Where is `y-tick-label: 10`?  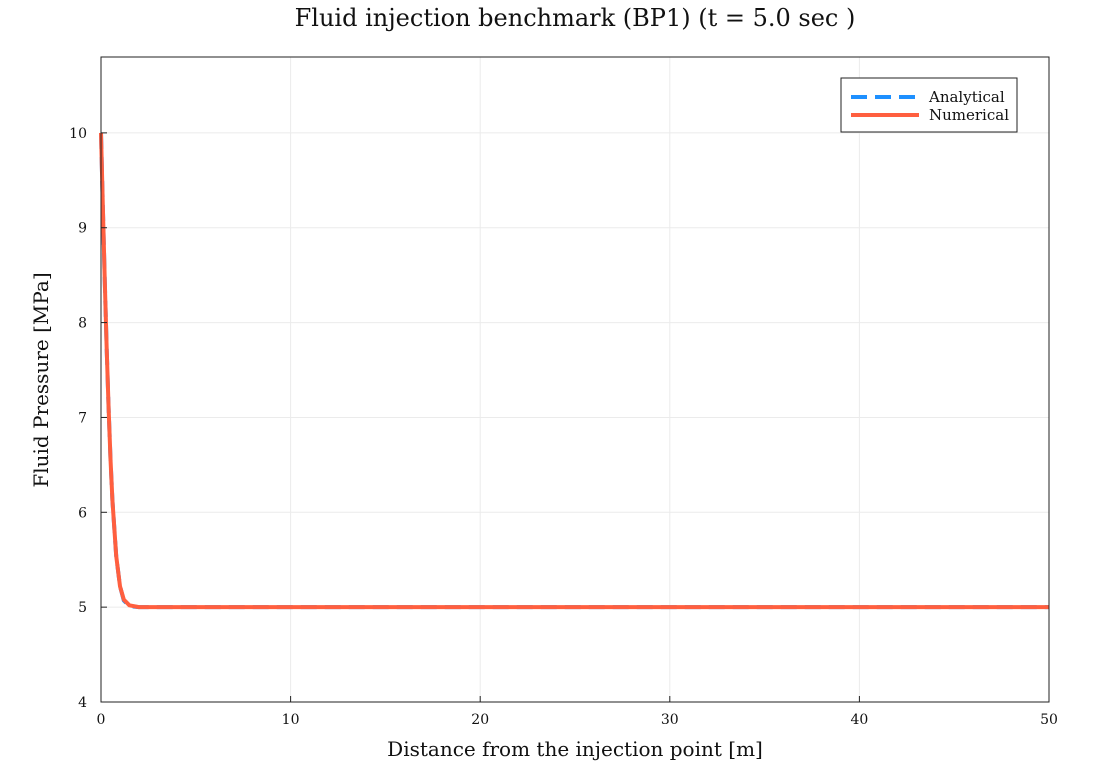 y-tick-label: 10 is located at coordinates (78, 134).